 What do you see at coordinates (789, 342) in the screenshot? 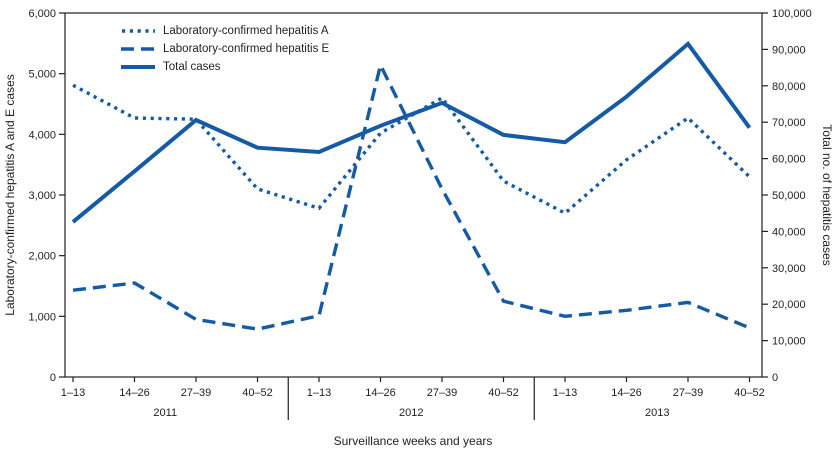
I see `right-axis-tick-label: 10,000` at bounding box center [789, 342].